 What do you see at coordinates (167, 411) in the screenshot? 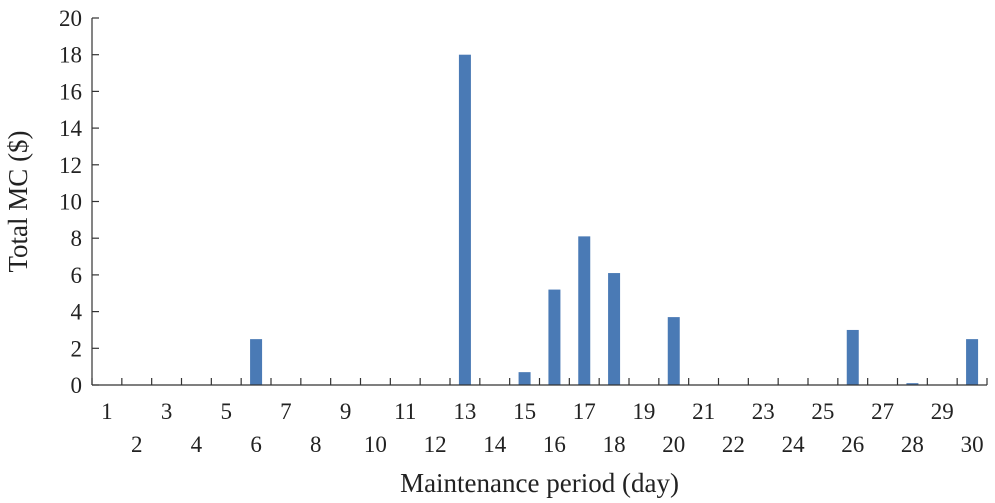
I see `x-tick-label: 3` at bounding box center [167, 411].